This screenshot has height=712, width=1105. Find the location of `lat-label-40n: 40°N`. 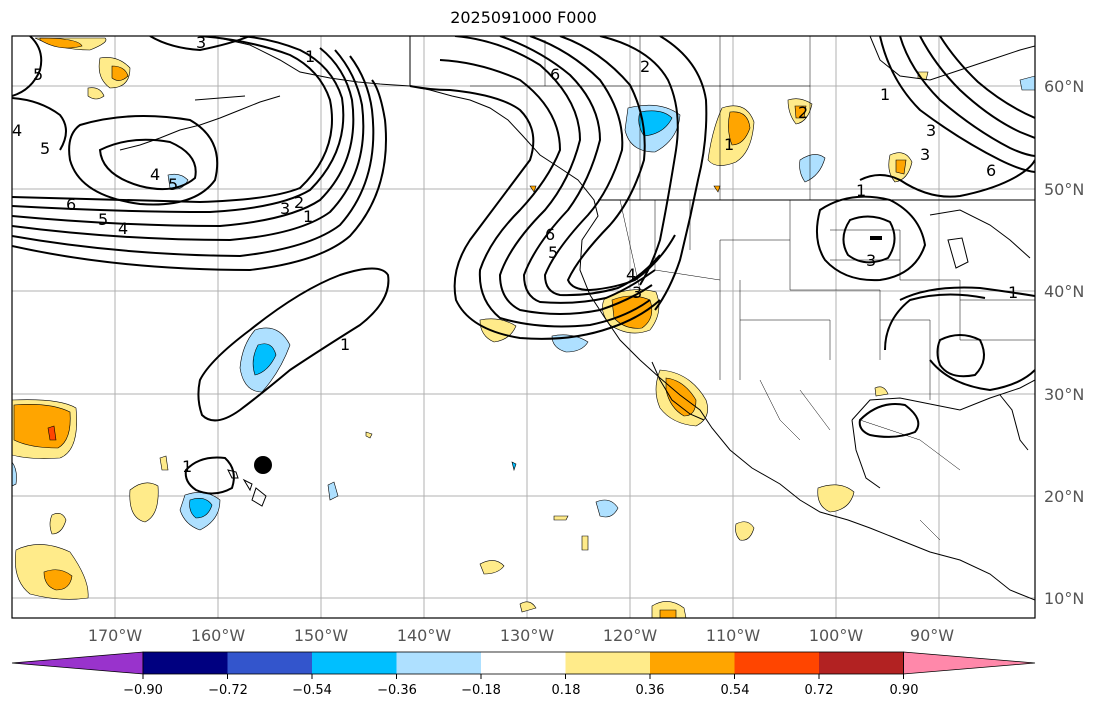

lat-label-40n: 40°N is located at coordinates (1064, 291).